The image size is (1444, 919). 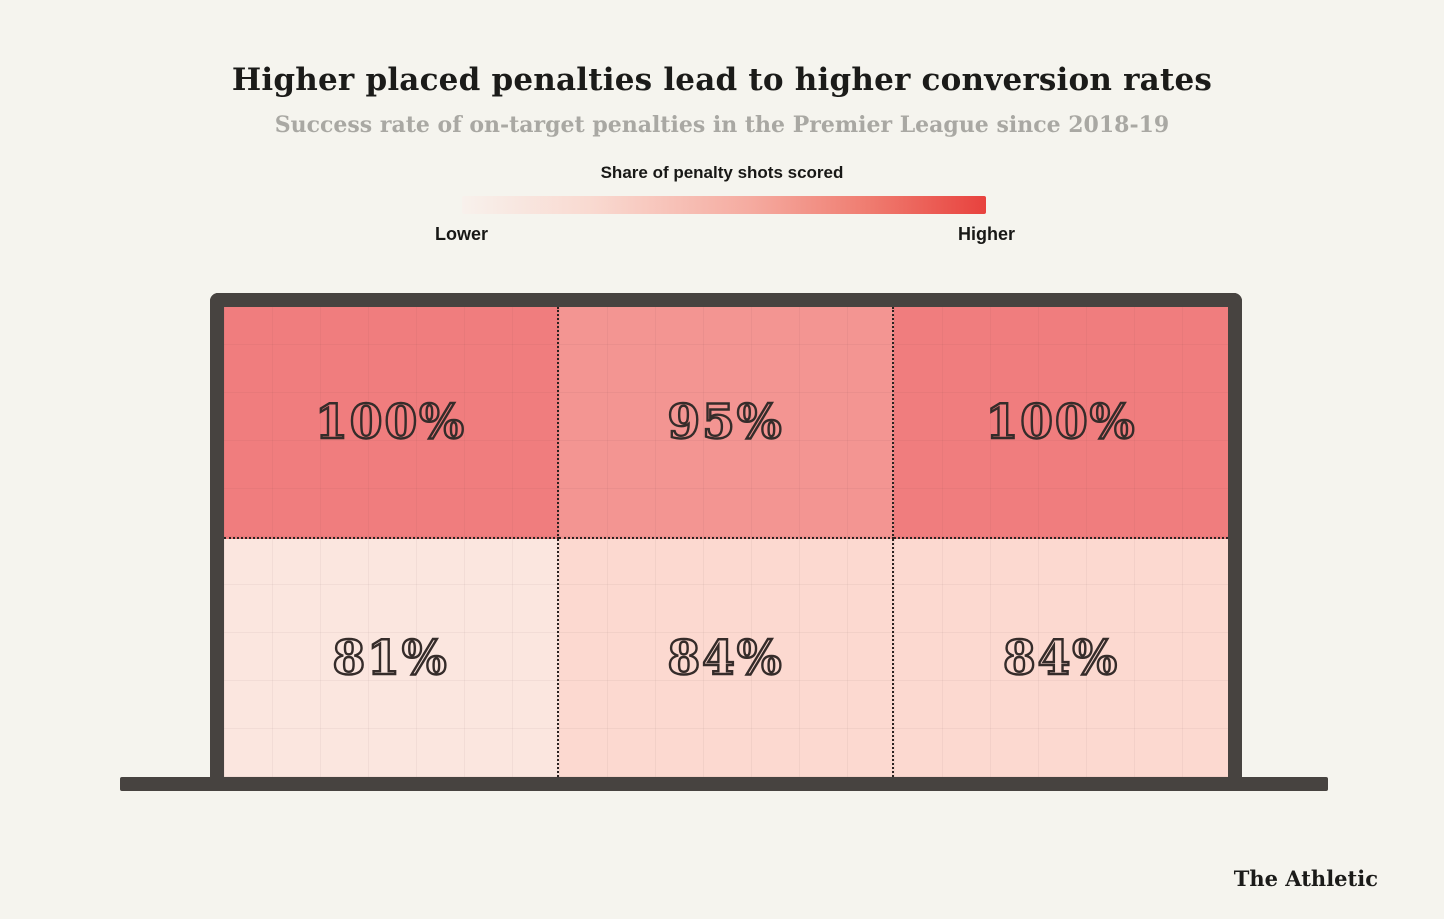 I want to click on heatmap-cell-bottom-right: 84%, so click(x=1061, y=658).